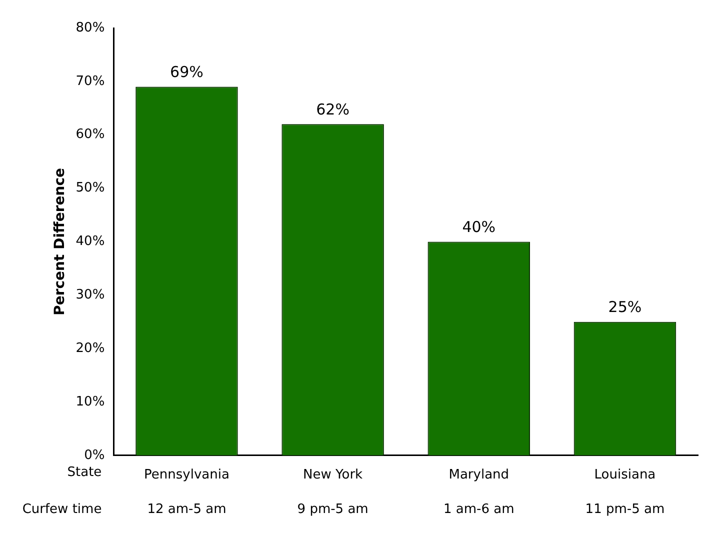 The height and width of the screenshot is (533, 717). What do you see at coordinates (90, 28) in the screenshot?
I see `y-tick-label: 80%` at bounding box center [90, 28].